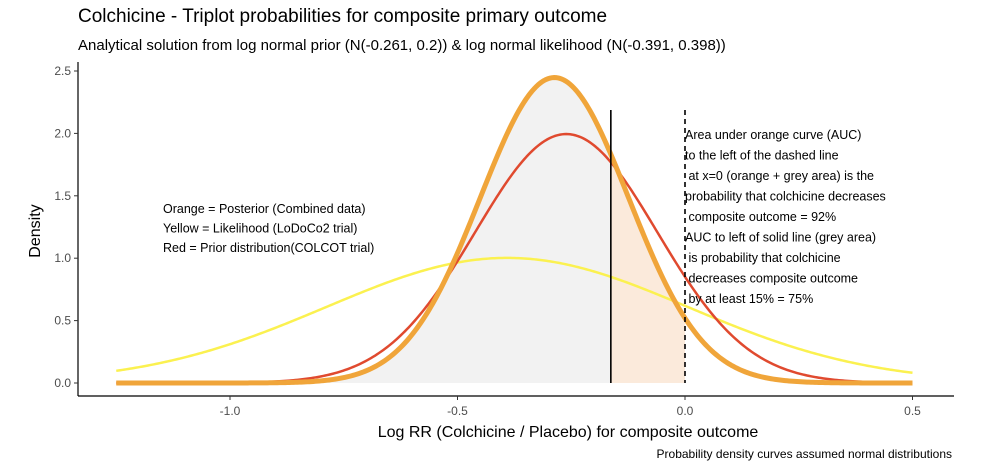  I want to click on y-tick-label: 2.0, so click(62, 133).